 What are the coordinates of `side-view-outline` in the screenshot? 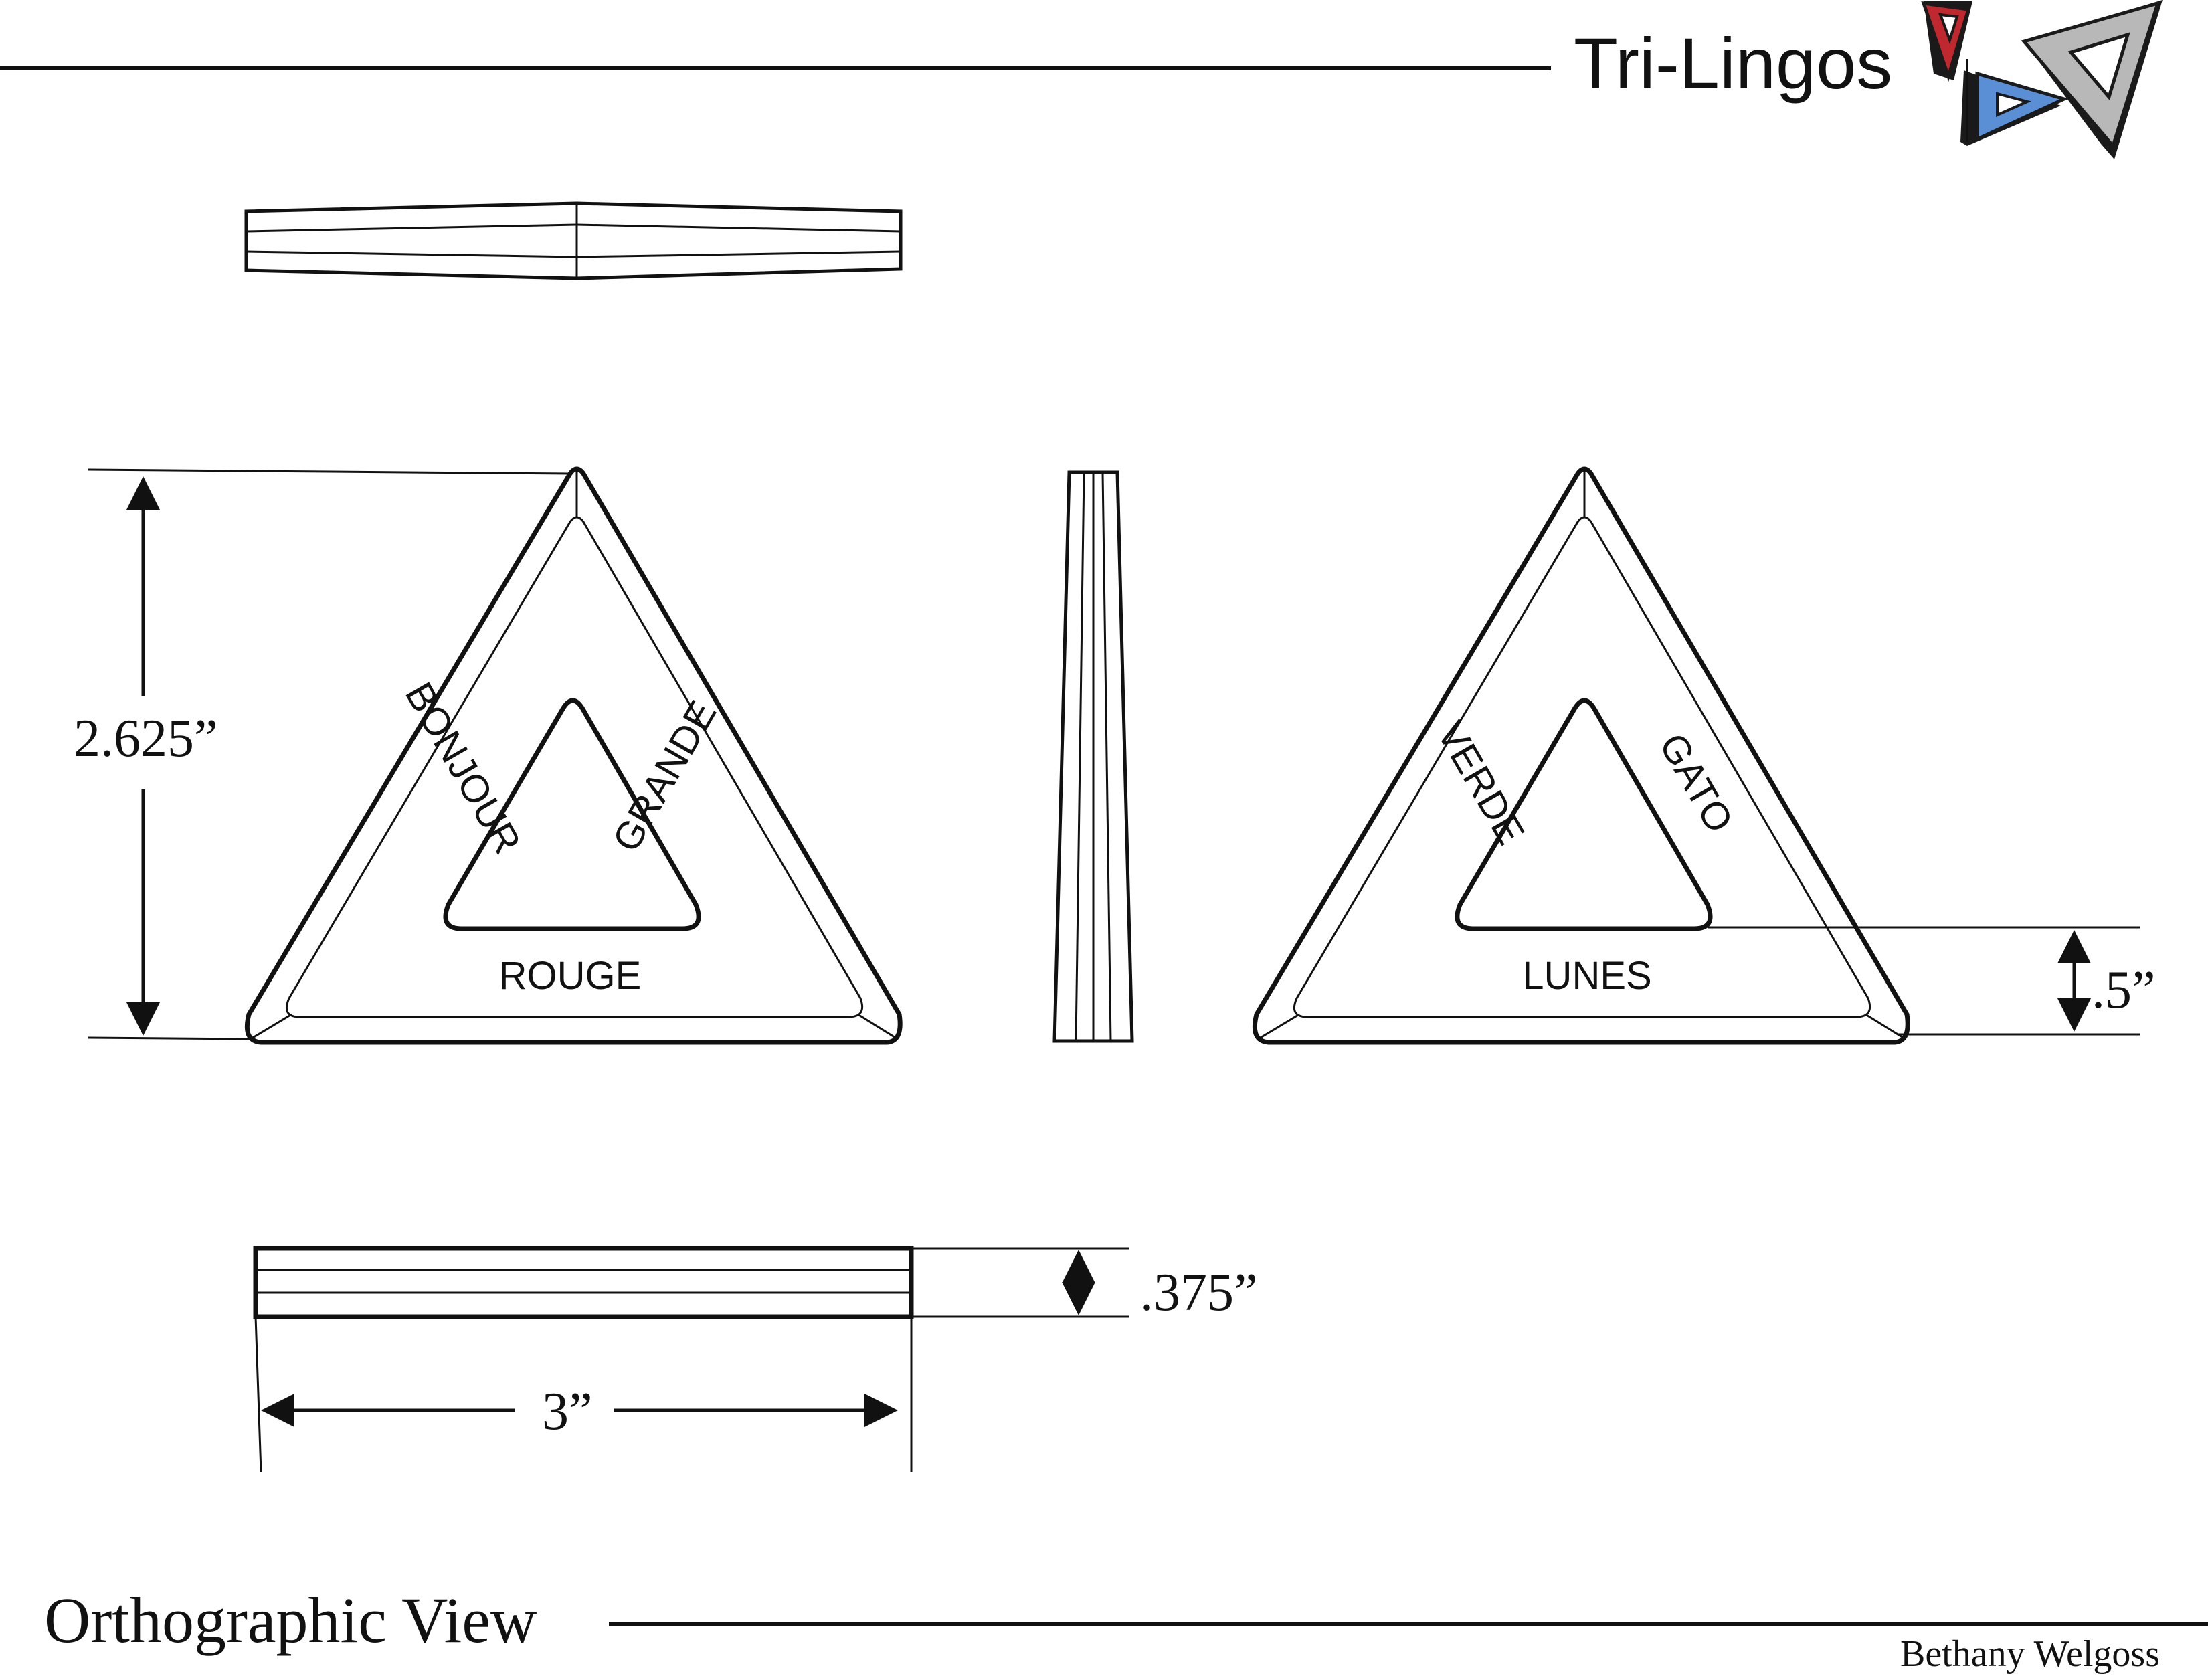 It's located at (1093, 756).